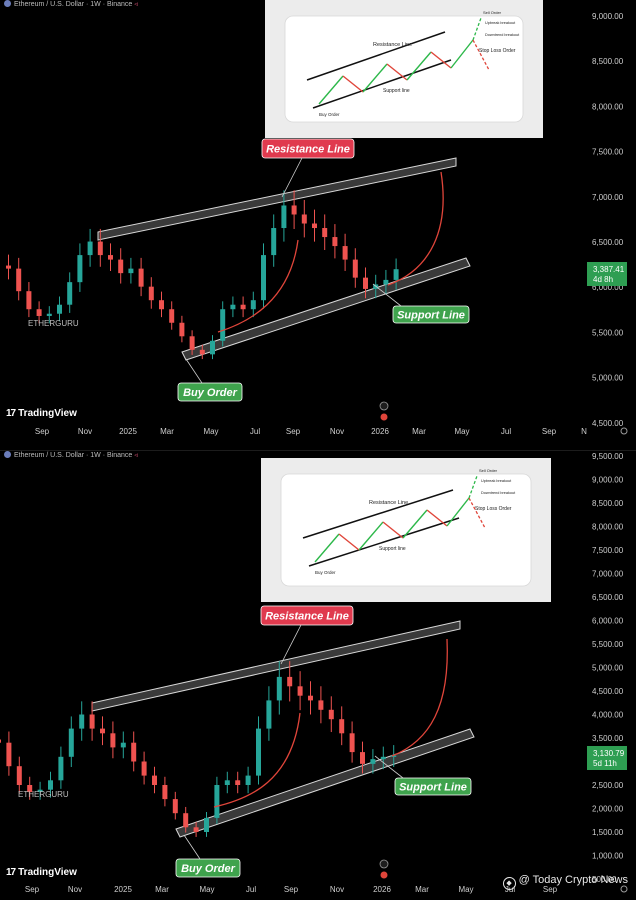  I want to click on last-price: 3,130.79, so click(609, 753).